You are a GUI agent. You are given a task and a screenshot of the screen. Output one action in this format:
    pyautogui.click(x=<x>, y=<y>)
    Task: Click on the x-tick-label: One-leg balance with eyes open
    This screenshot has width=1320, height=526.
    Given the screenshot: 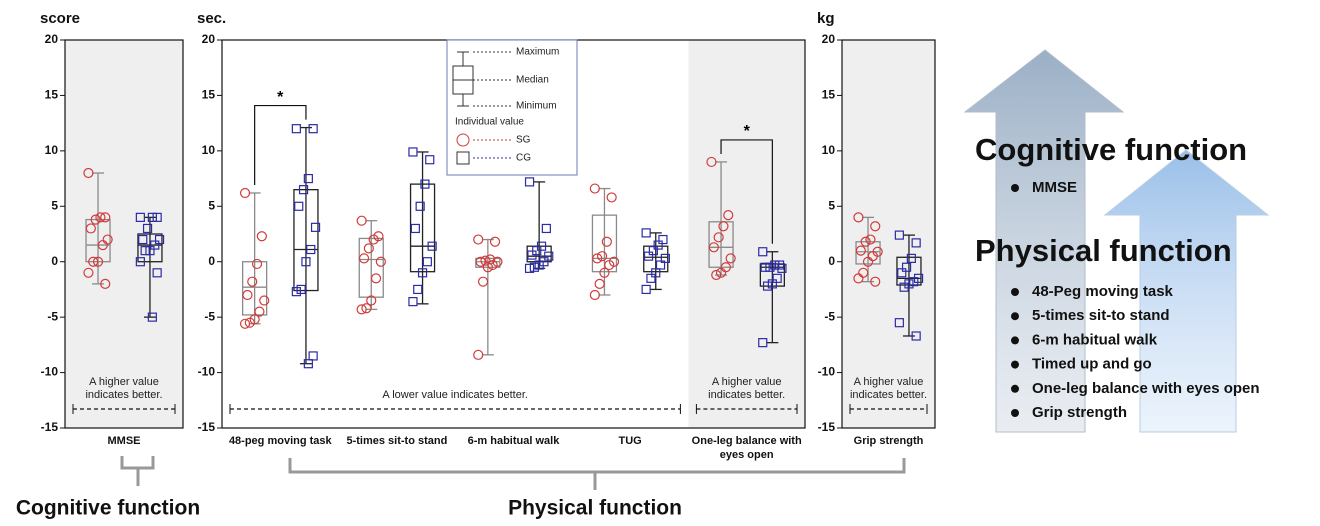 What is the action you would take?
    pyautogui.click(x=746, y=448)
    